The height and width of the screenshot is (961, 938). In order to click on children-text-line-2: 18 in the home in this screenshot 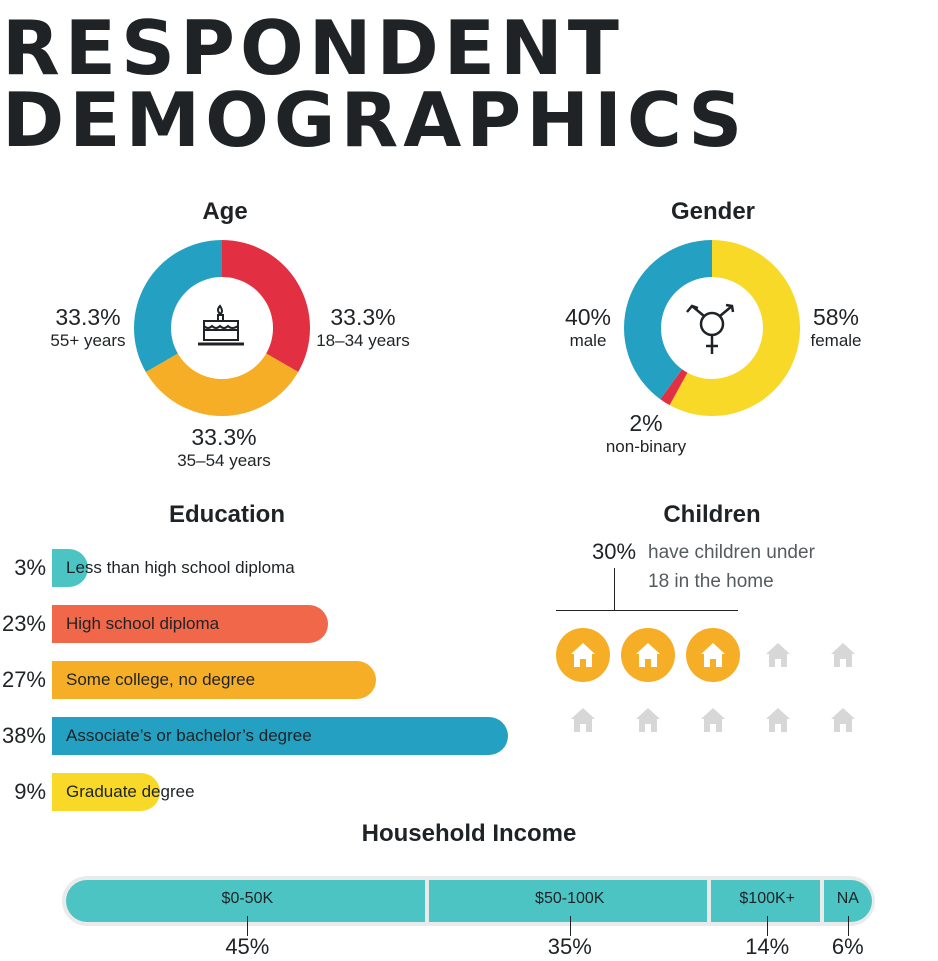, I will do `click(711, 581)`.